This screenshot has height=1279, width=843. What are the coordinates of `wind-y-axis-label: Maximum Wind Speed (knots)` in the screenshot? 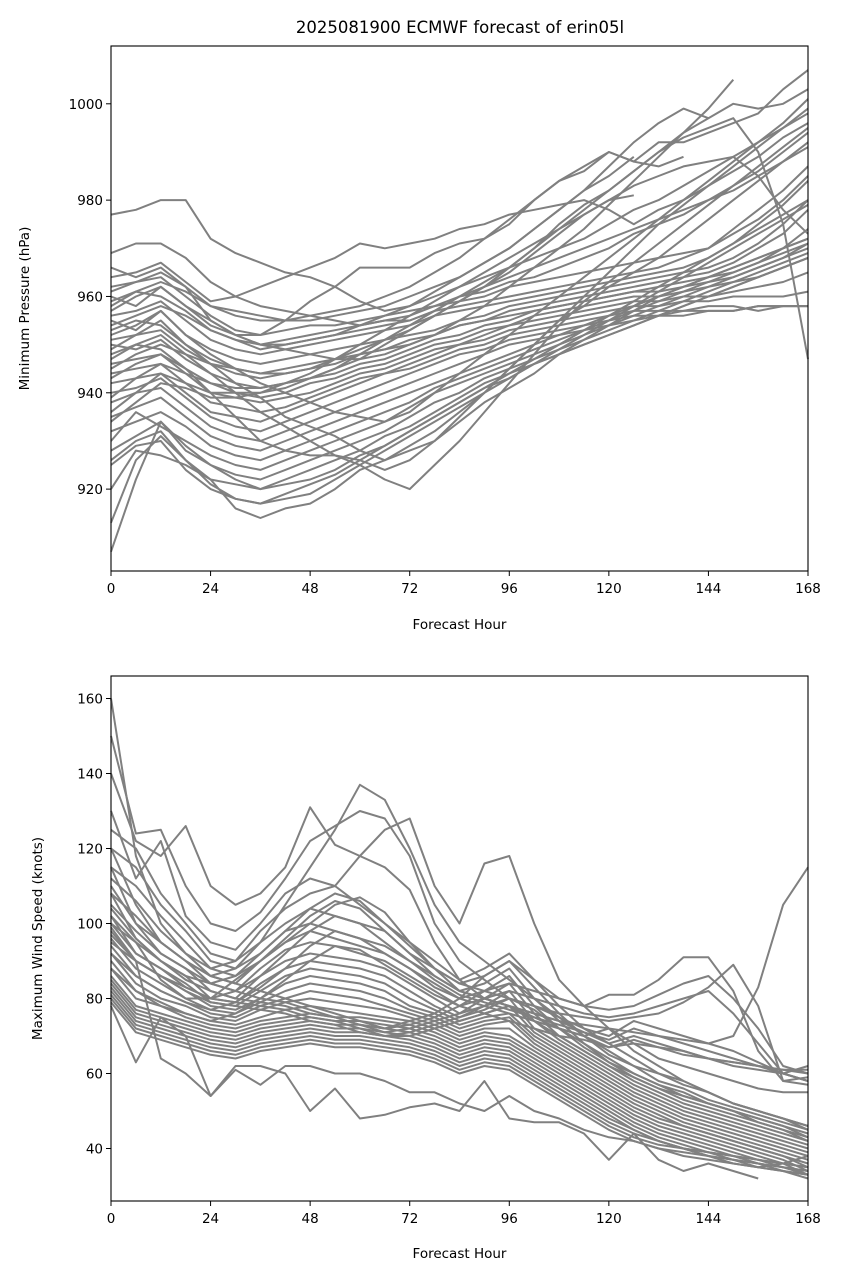 It's located at (38, 938).